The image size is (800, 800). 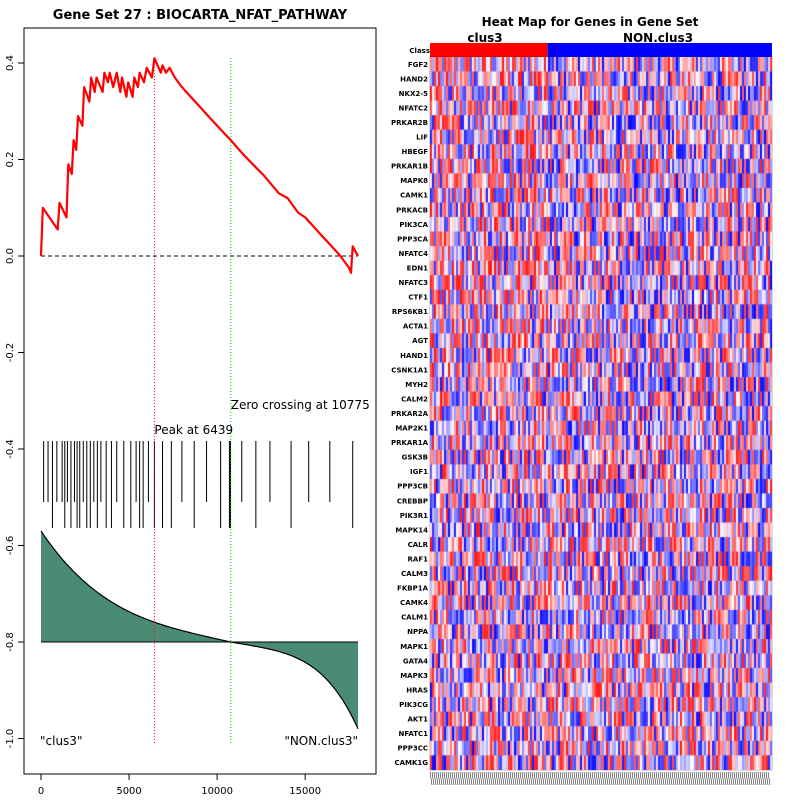 What do you see at coordinates (484, 38) in the screenshot?
I see `heatmap-group-label-clus3: clus3` at bounding box center [484, 38].